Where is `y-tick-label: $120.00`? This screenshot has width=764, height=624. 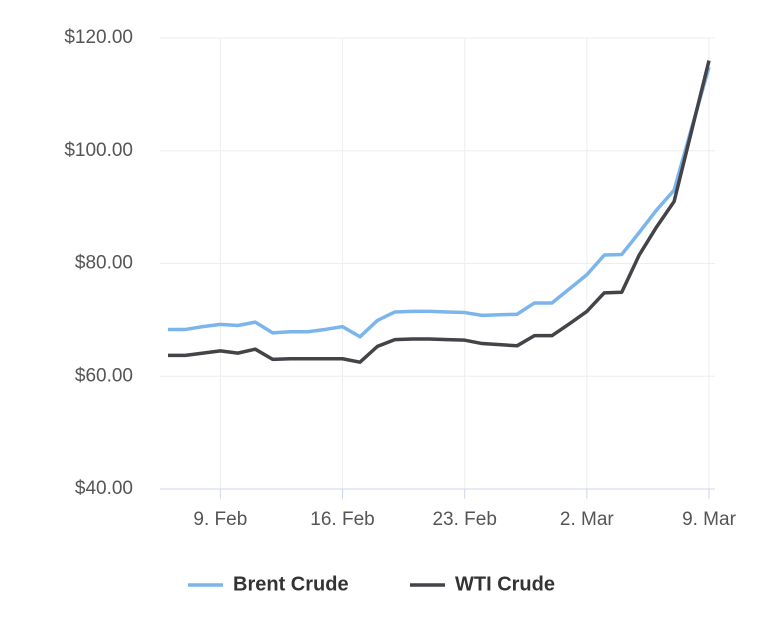
y-tick-label: $120.00 is located at coordinates (98, 37).